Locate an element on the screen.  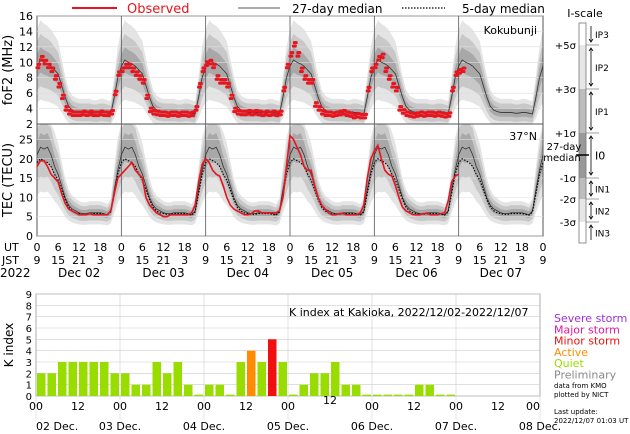
ut-tick: 6 is located at coordinates (142, 247).